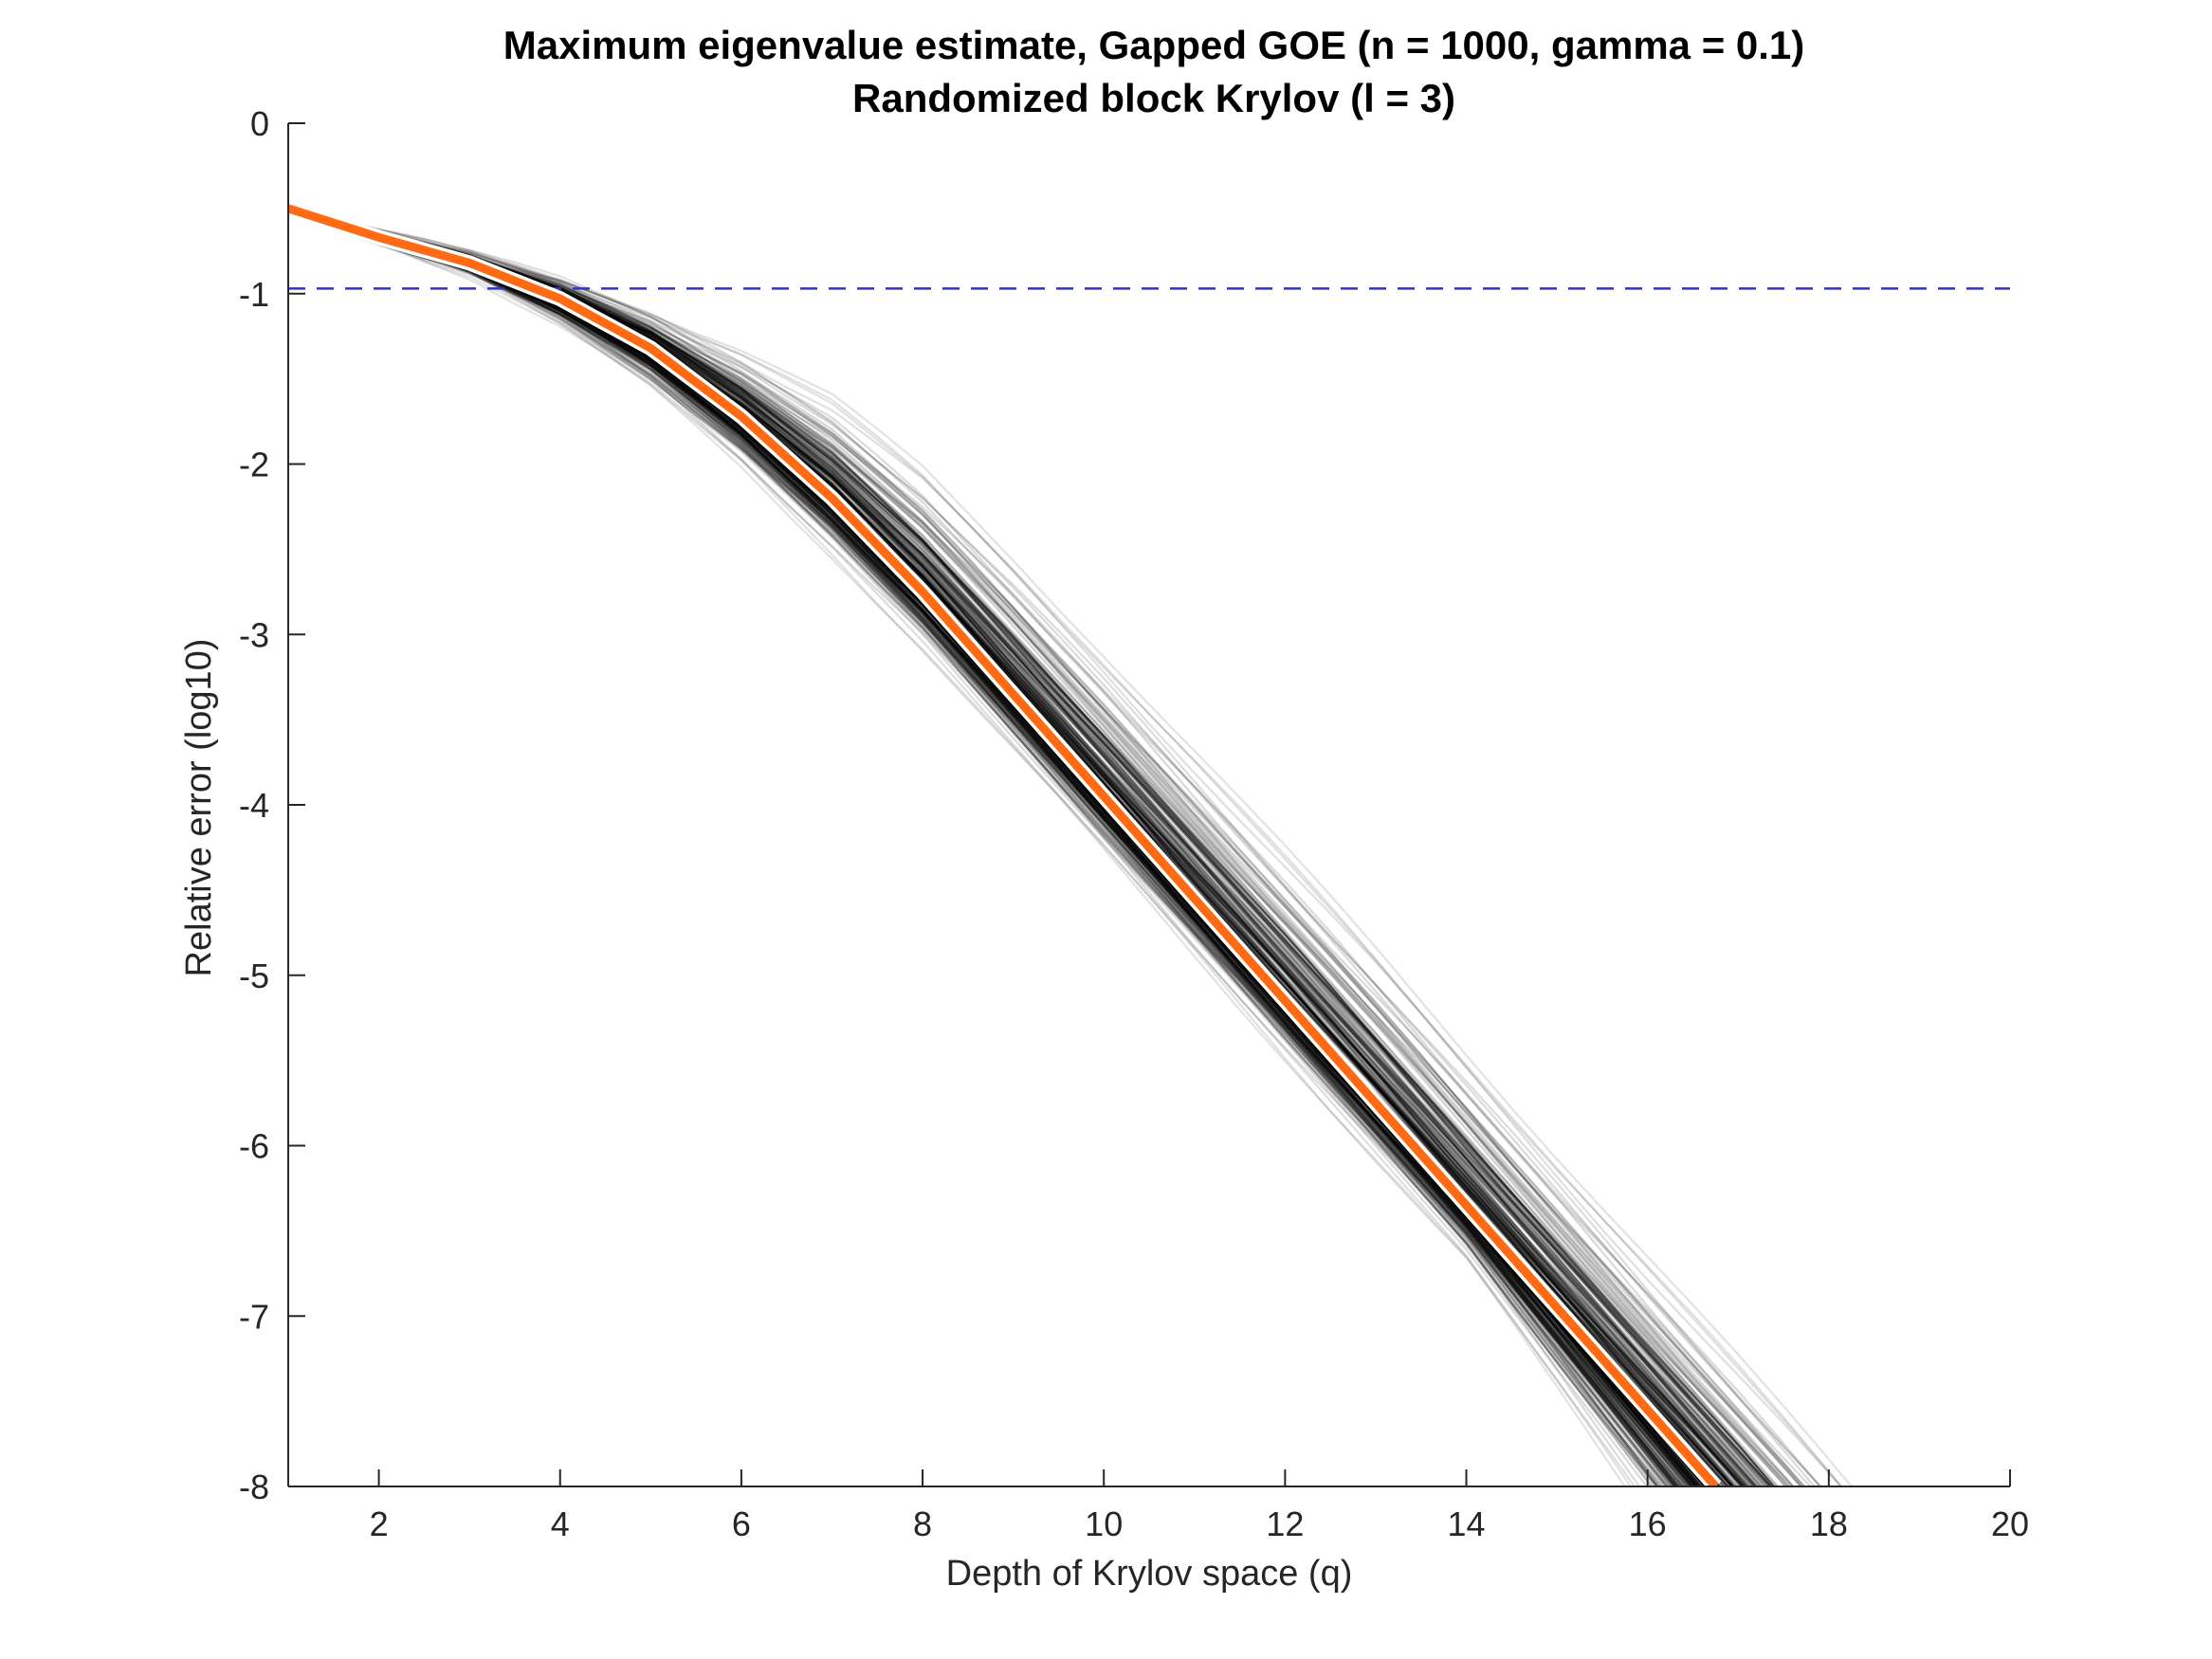 This screenshot has width=2212, height=1659. What do you see at coordinates (1153, 98) in the screenshot?
I see `chart-subtitle: Randomized block Krylov (l = 3)` at bounding box center [1153, 98].